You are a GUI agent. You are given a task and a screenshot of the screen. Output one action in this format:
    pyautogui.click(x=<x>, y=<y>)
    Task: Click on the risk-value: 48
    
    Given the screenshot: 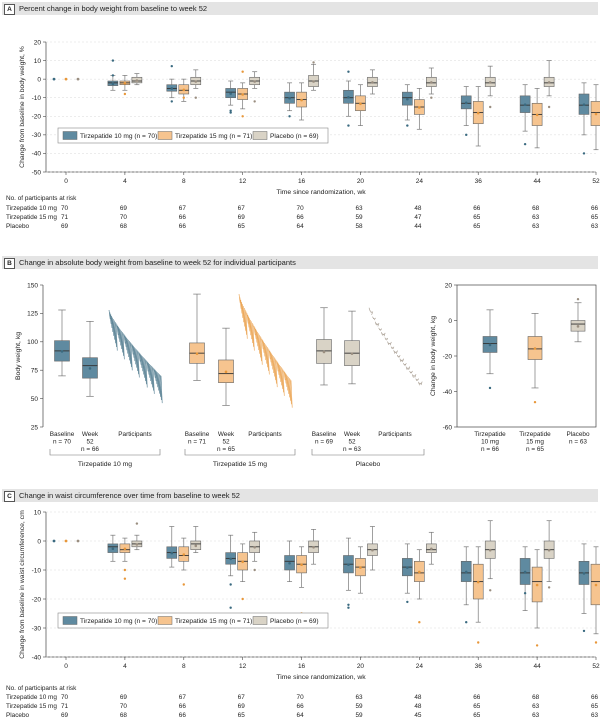 What is the action you would take?
    pyautogui.click(x=418, y=706)
    